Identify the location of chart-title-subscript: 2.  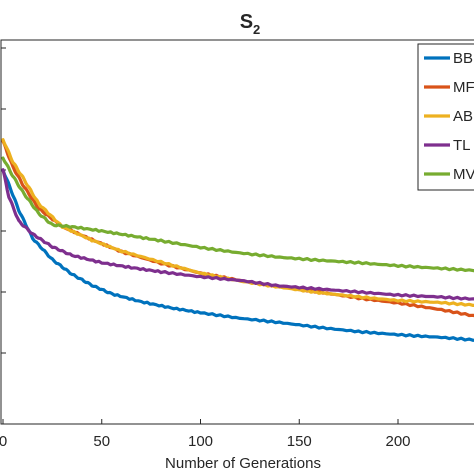
(256, 29).